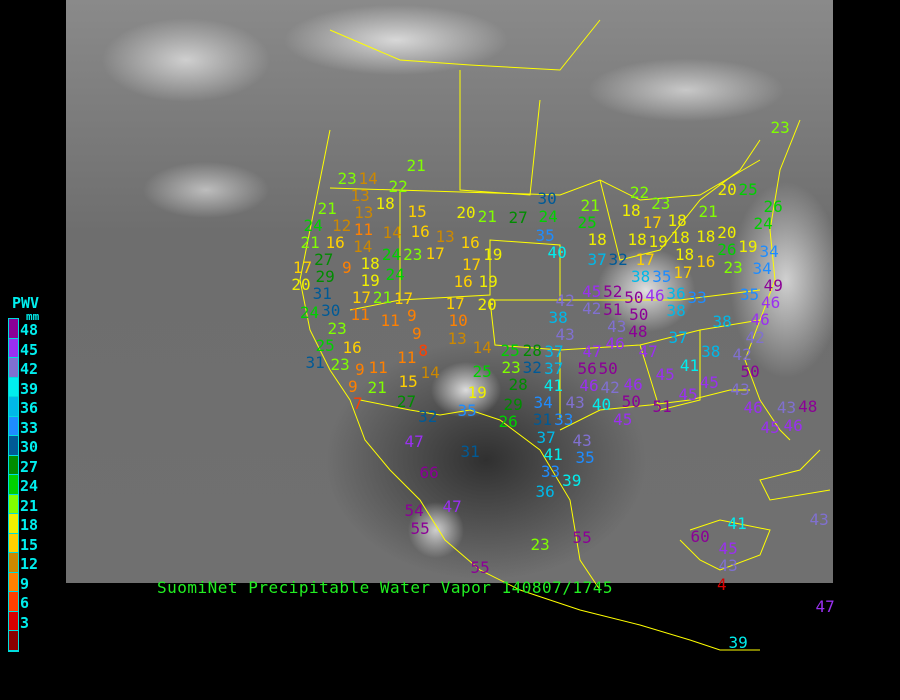 This screenshot has height=700, width=900. What do you see at coordinates (341, 225) in the screenshot?
I see `station-pwv-value: 12` at bounding box center [341, 225].